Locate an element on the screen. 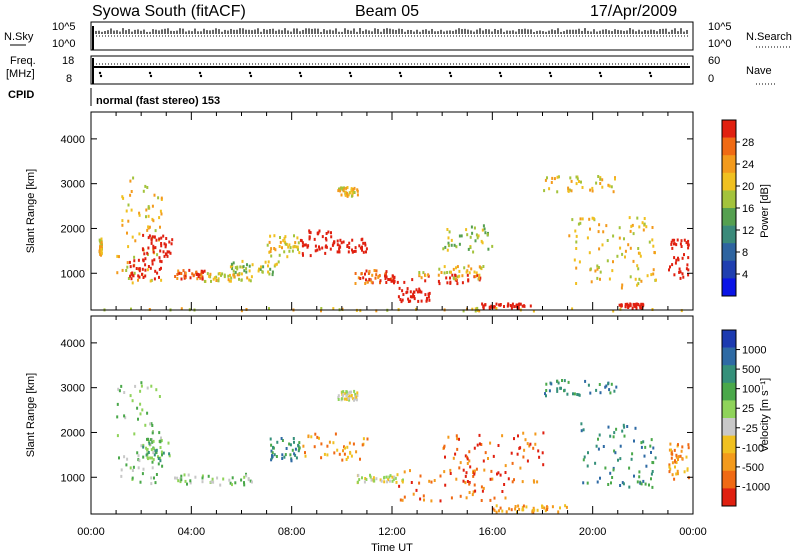  colorbar-segment is located at coordinates (729, 356).